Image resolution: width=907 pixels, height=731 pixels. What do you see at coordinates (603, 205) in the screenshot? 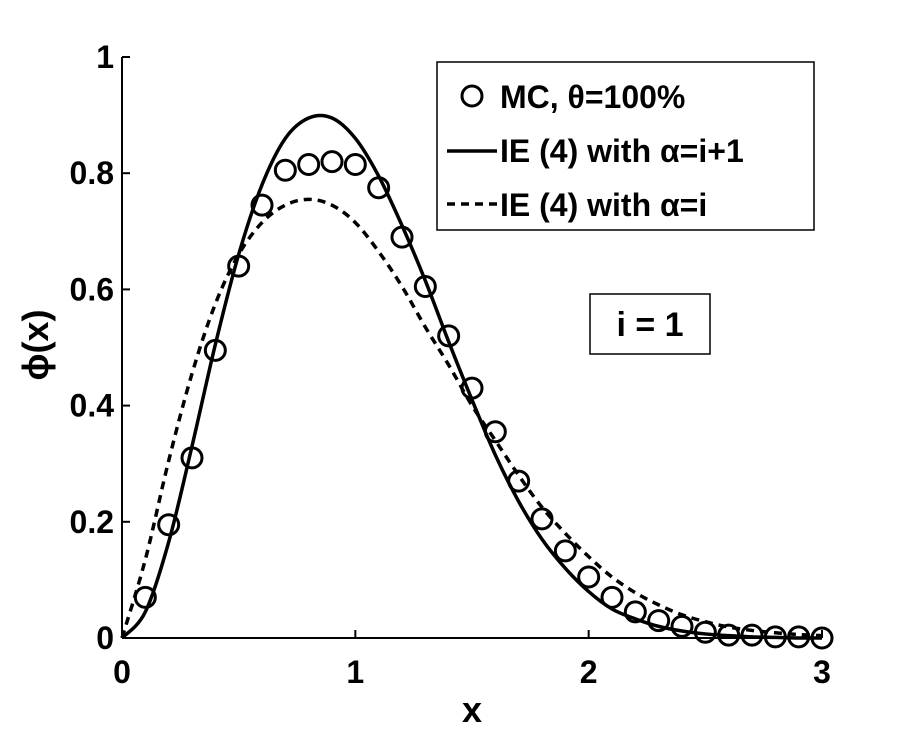
I see `legend-label-ie-alpha-i: IE (4) with α=i` at bounding box center [603, 205].